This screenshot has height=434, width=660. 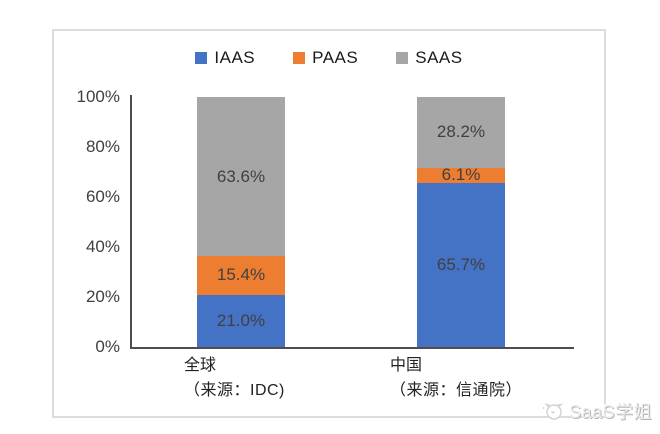 What do you see at coordinates (553, 411) in the screenshot?
I see `chat-face-logo-icon` at bounding box center [553, 411].